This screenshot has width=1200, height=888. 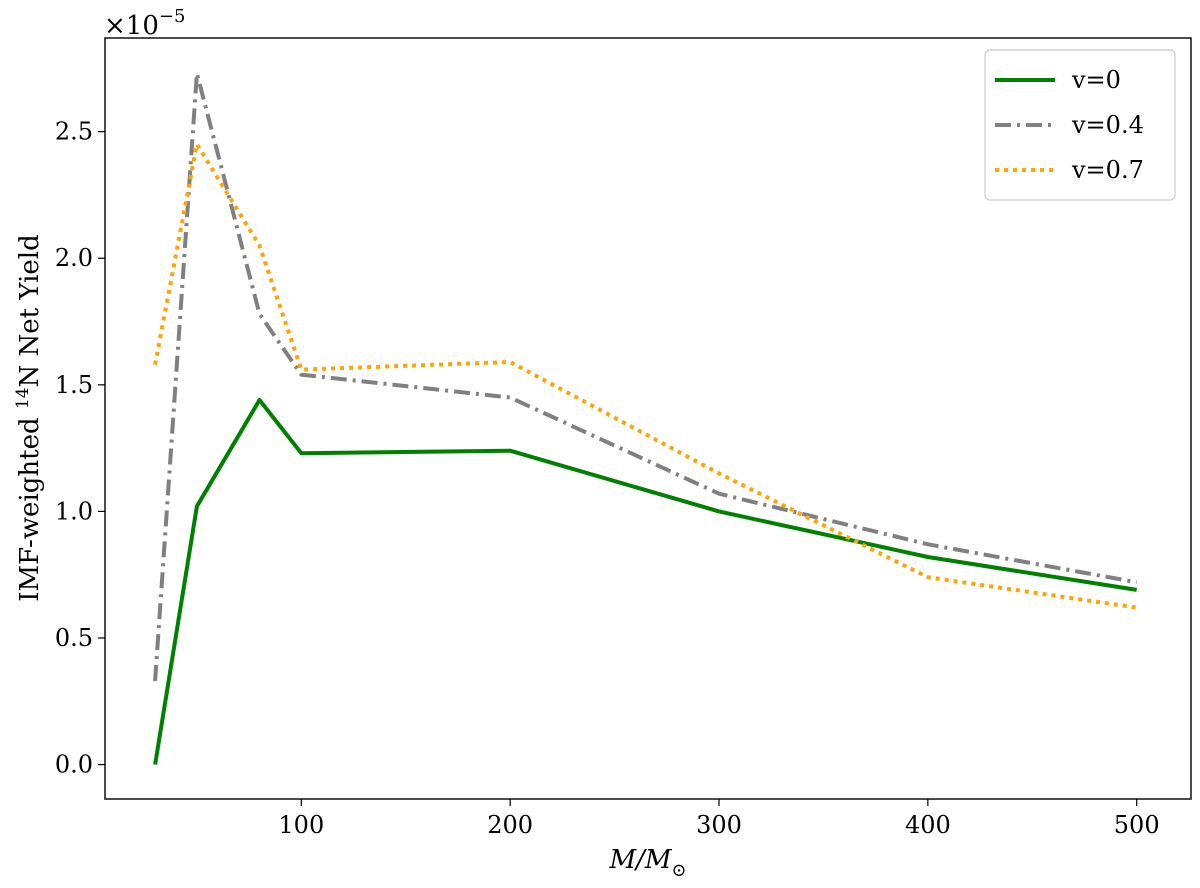 What do you see at coordinates (1069, 125) in the screenshot?
I see `legend-items: v=0 v=0.4 v=0.7` at bounding box center [1069, 125].